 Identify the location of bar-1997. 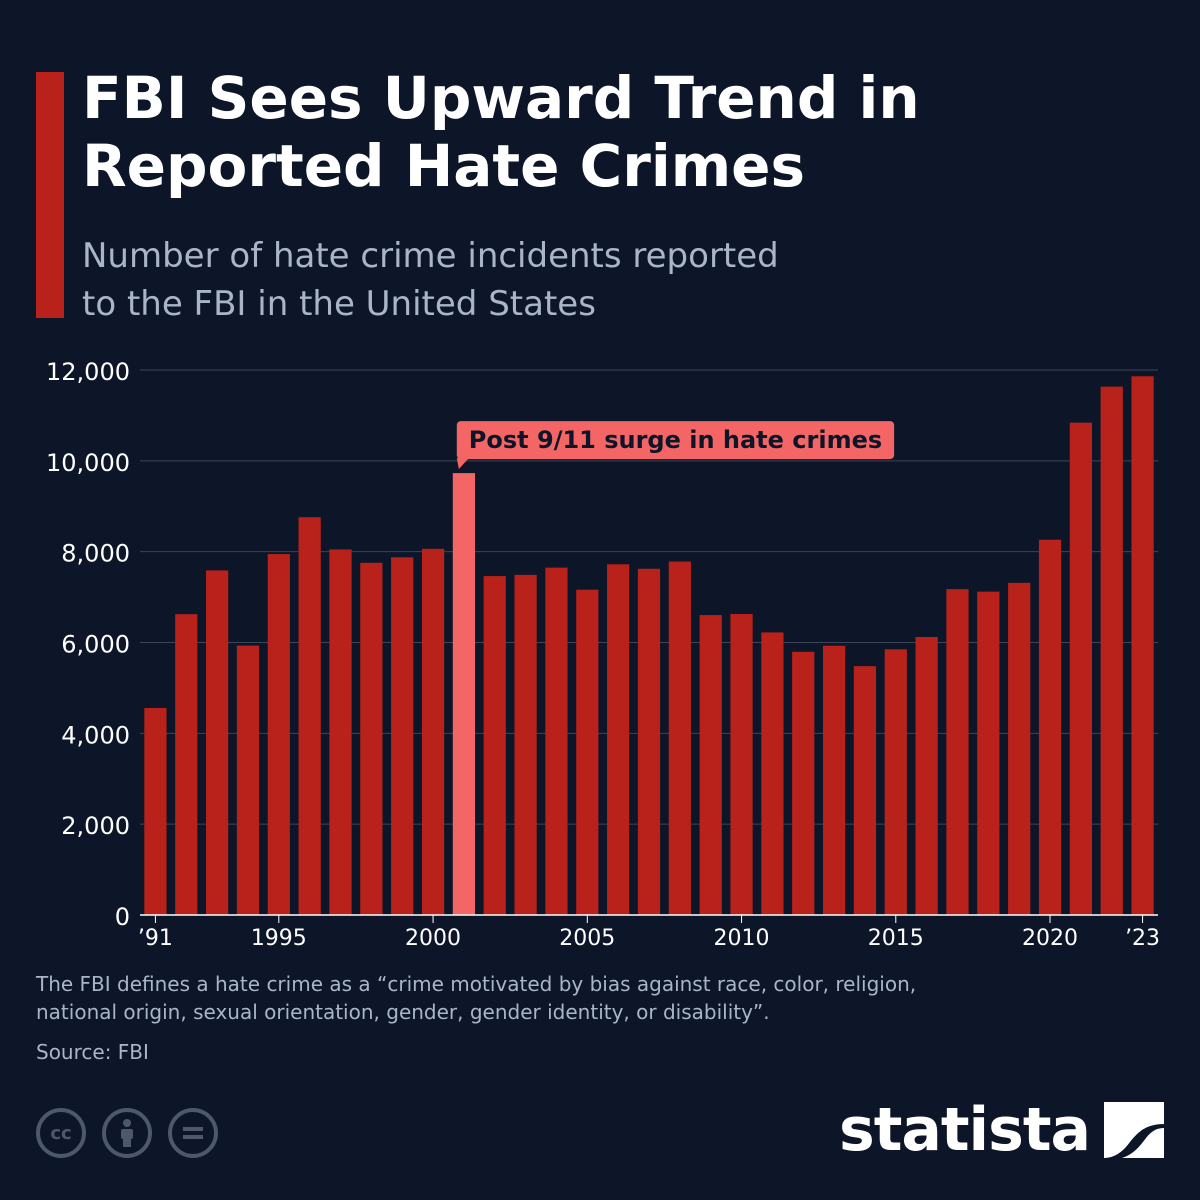
(340, 732).